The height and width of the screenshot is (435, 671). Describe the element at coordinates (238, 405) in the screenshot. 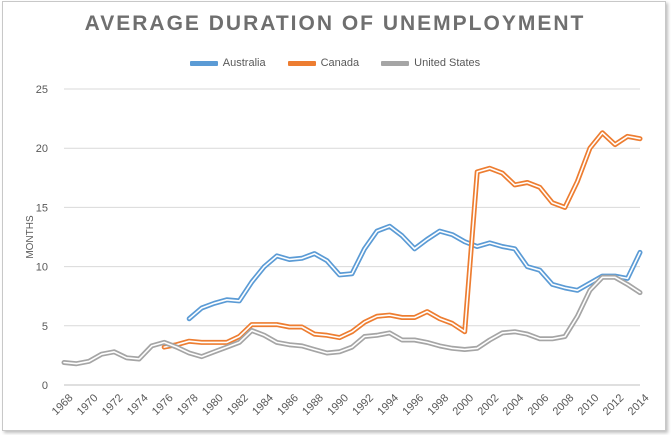

I see `x-tick-label: 1982` at that location.